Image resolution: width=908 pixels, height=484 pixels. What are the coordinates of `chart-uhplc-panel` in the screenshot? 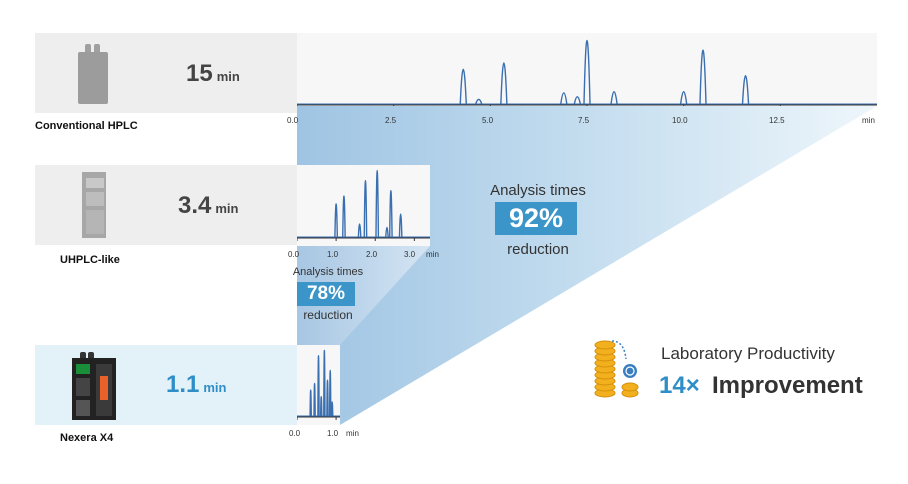 It's located at (363, 205).